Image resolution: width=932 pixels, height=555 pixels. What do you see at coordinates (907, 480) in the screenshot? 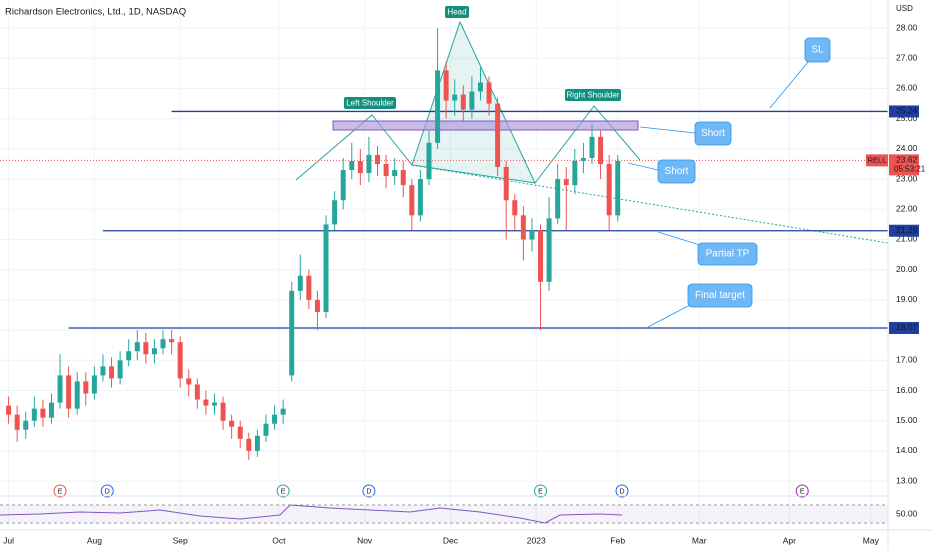
I see `y-tick-label: 13.00` at bounding box center [907, 480].